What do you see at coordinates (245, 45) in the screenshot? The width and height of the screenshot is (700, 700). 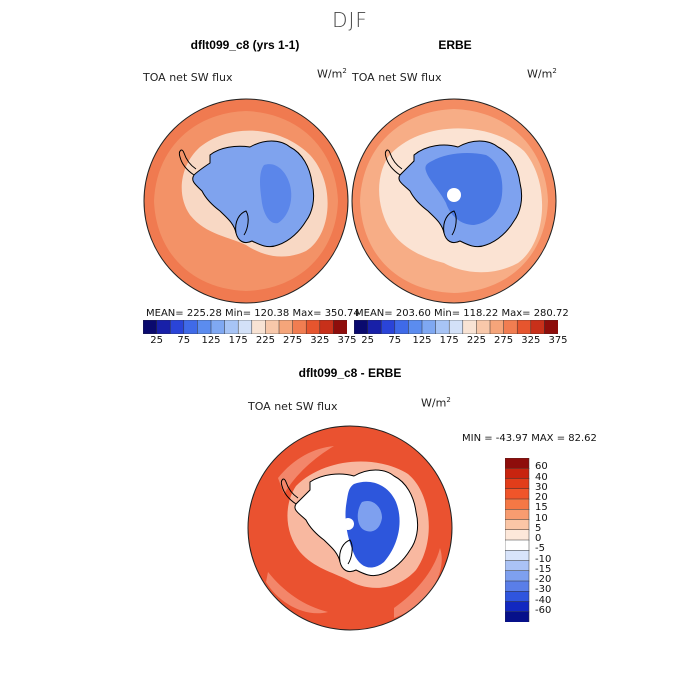 I see `panel-a-title: dflt099_c8 (yrs 1-1)` at bounding box center [245, 45].